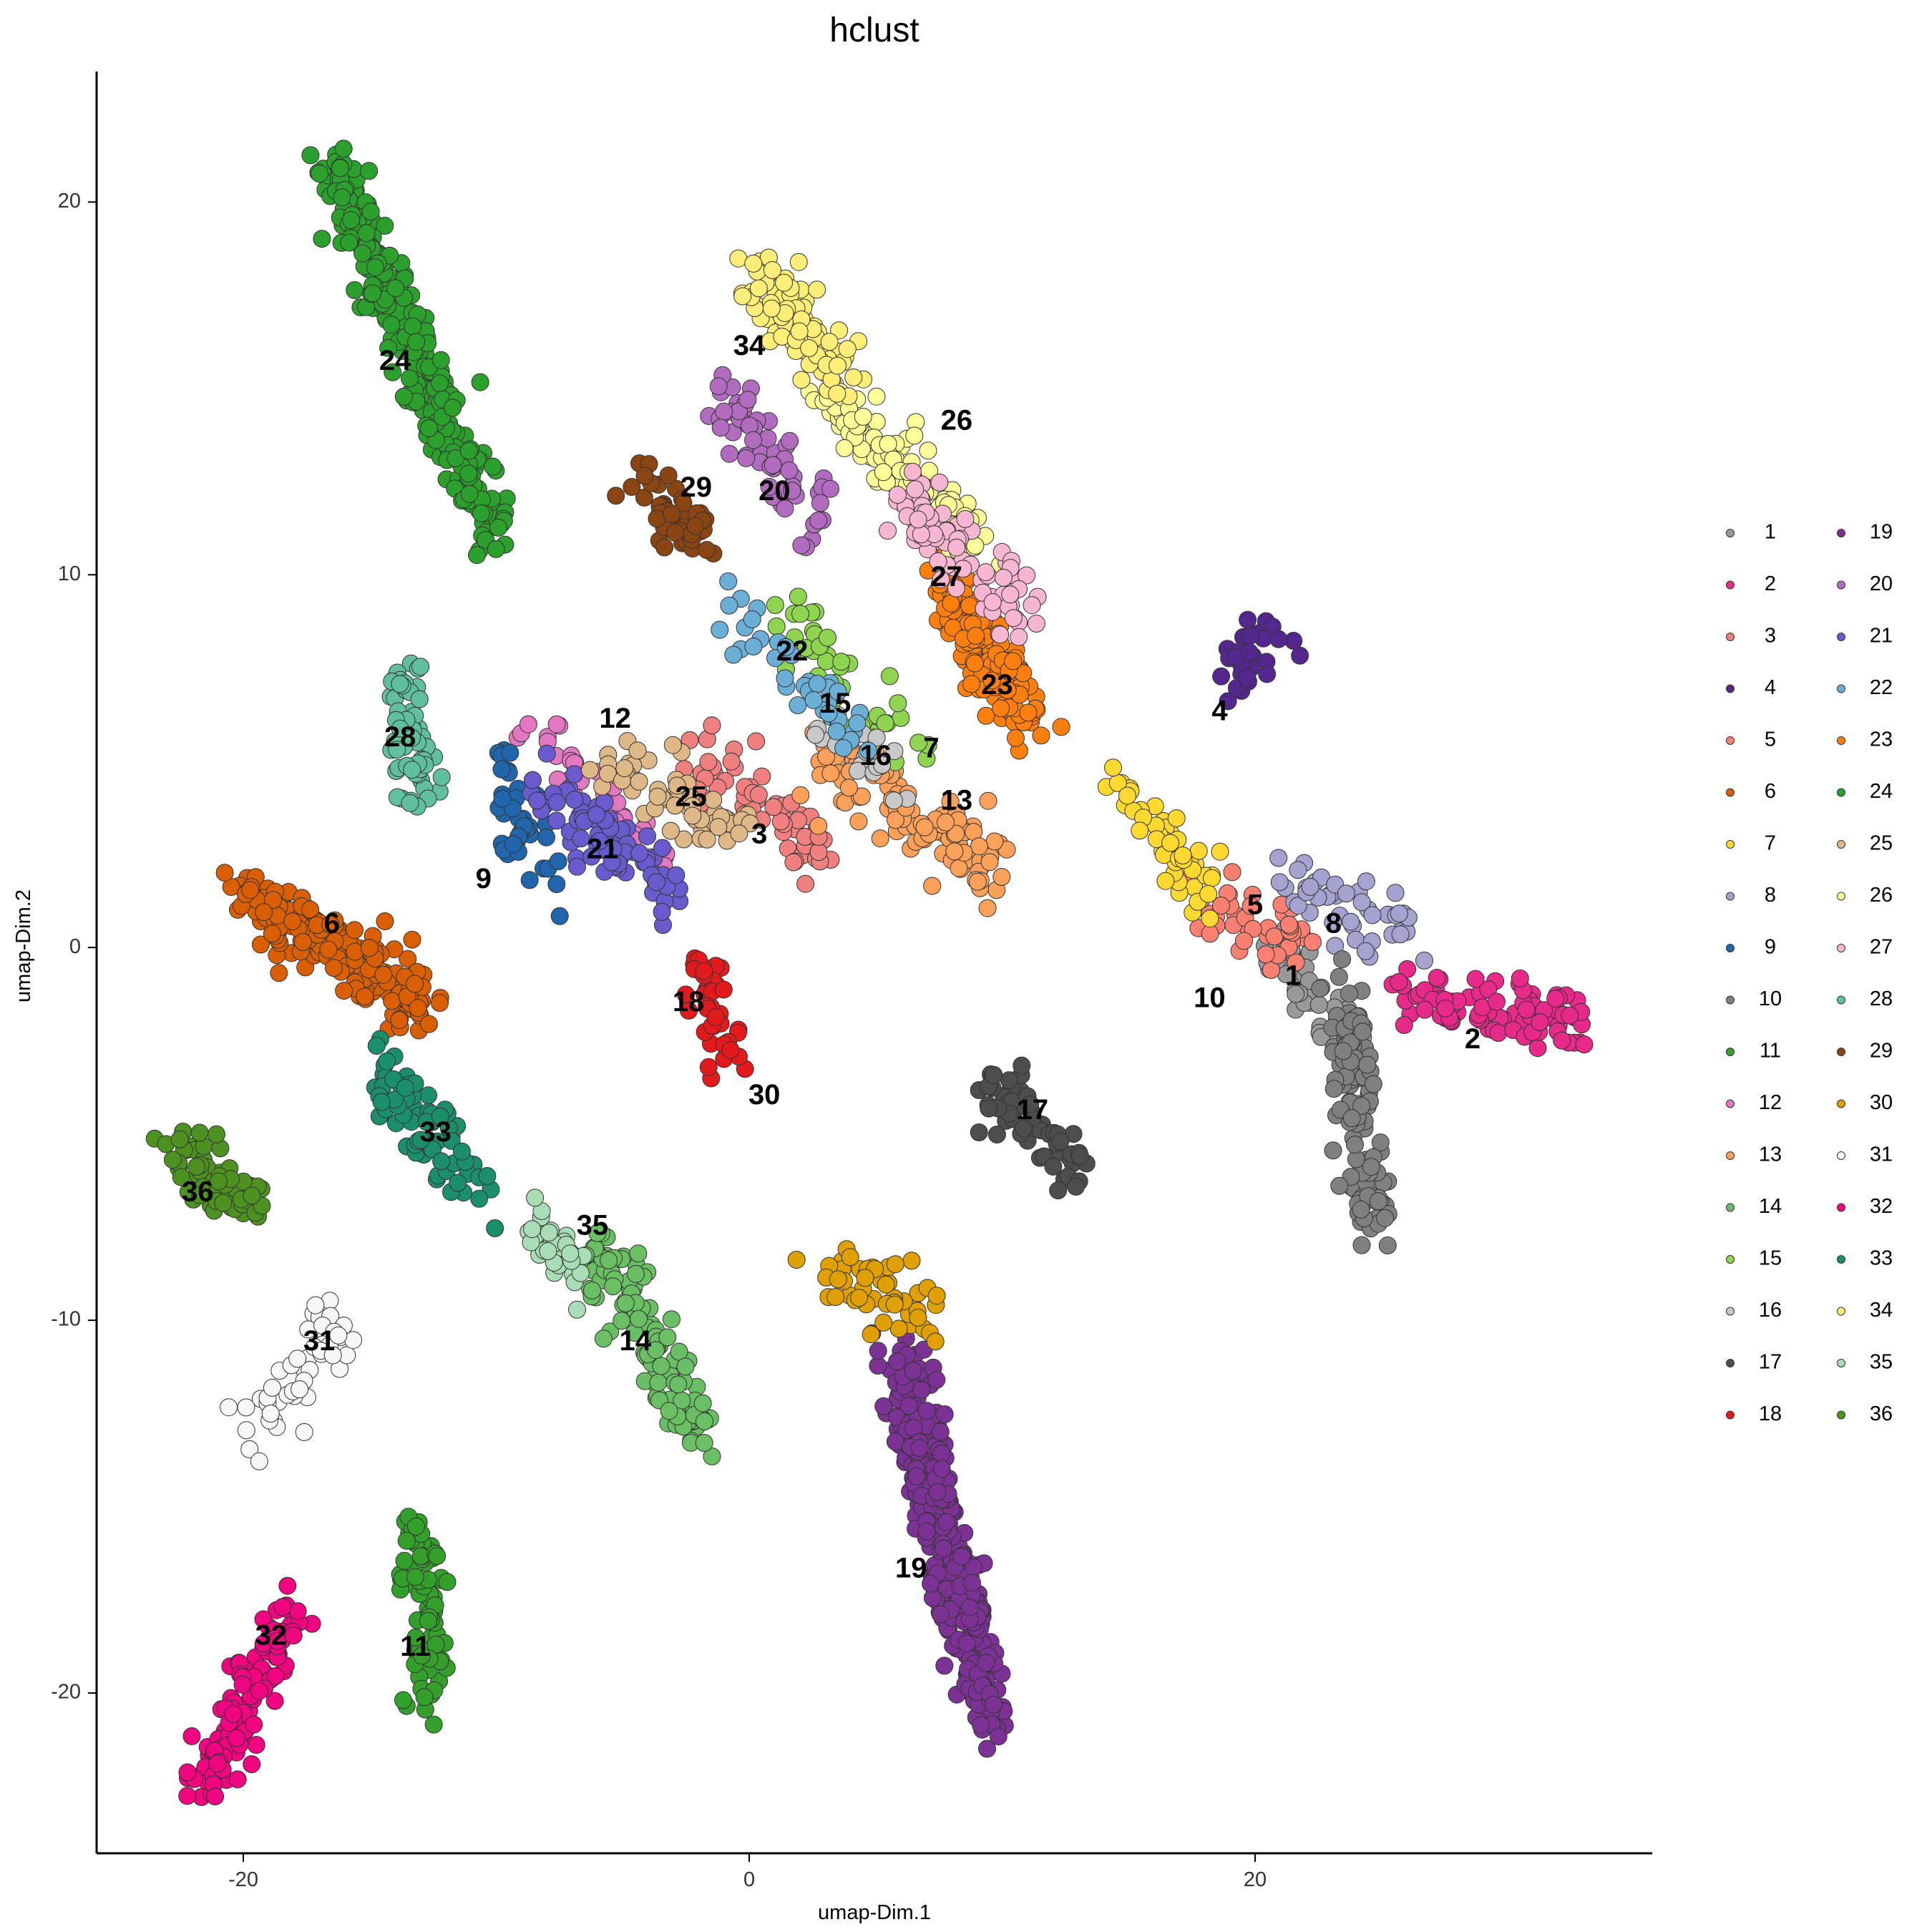 This screenshot has height=1932, width=1932. What do you see at coordinates (774, 491) in the screenshot?
I see `cluster-label-20: 20` at bounding box center [774, 491].